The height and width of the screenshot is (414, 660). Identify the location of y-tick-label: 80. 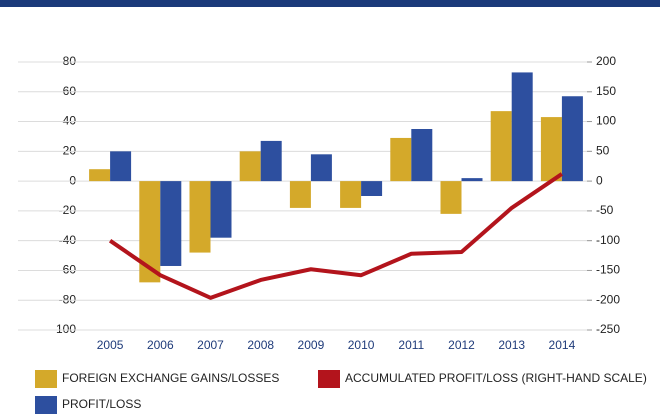
(70, 61).